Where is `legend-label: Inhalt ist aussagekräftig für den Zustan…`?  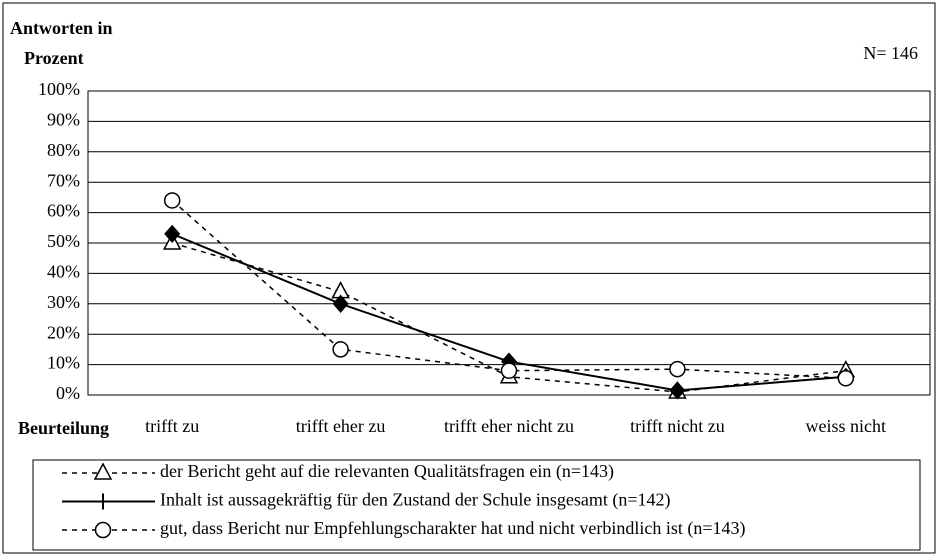
legend-label: Inhalt ist aussagekräftig für den Zustan… is located at coordinates (415, 500).